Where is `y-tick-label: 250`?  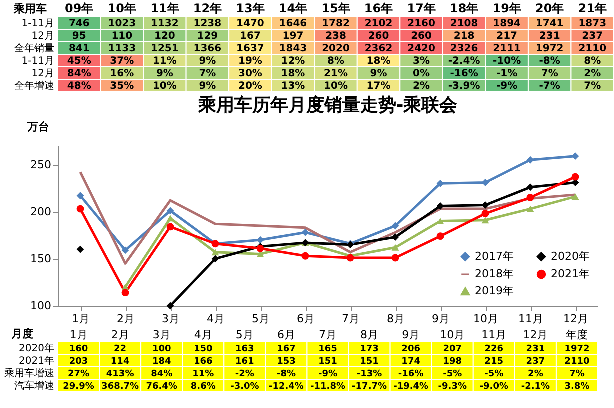
y-tick-label: 250 is located at coordinates (41, 165).